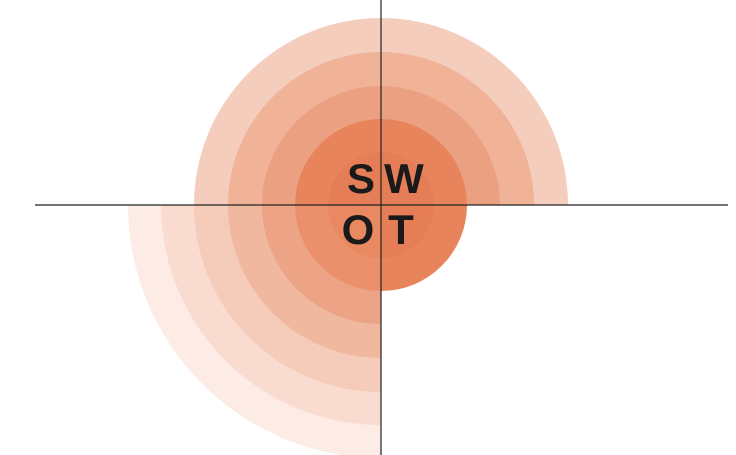  I want to click on weaknesses-label: W, so click(404, 178).